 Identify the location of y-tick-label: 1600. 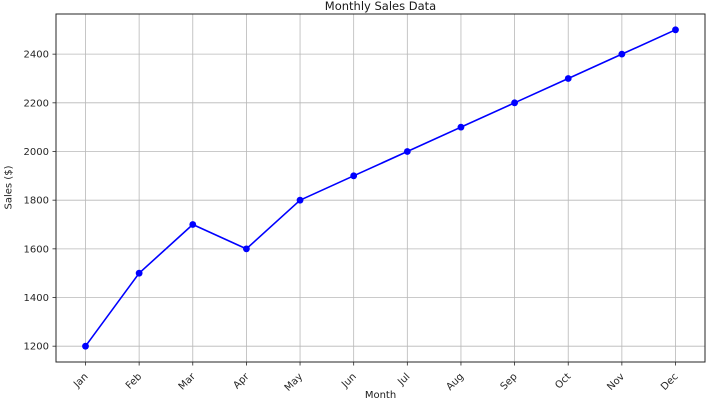
(36, 249).